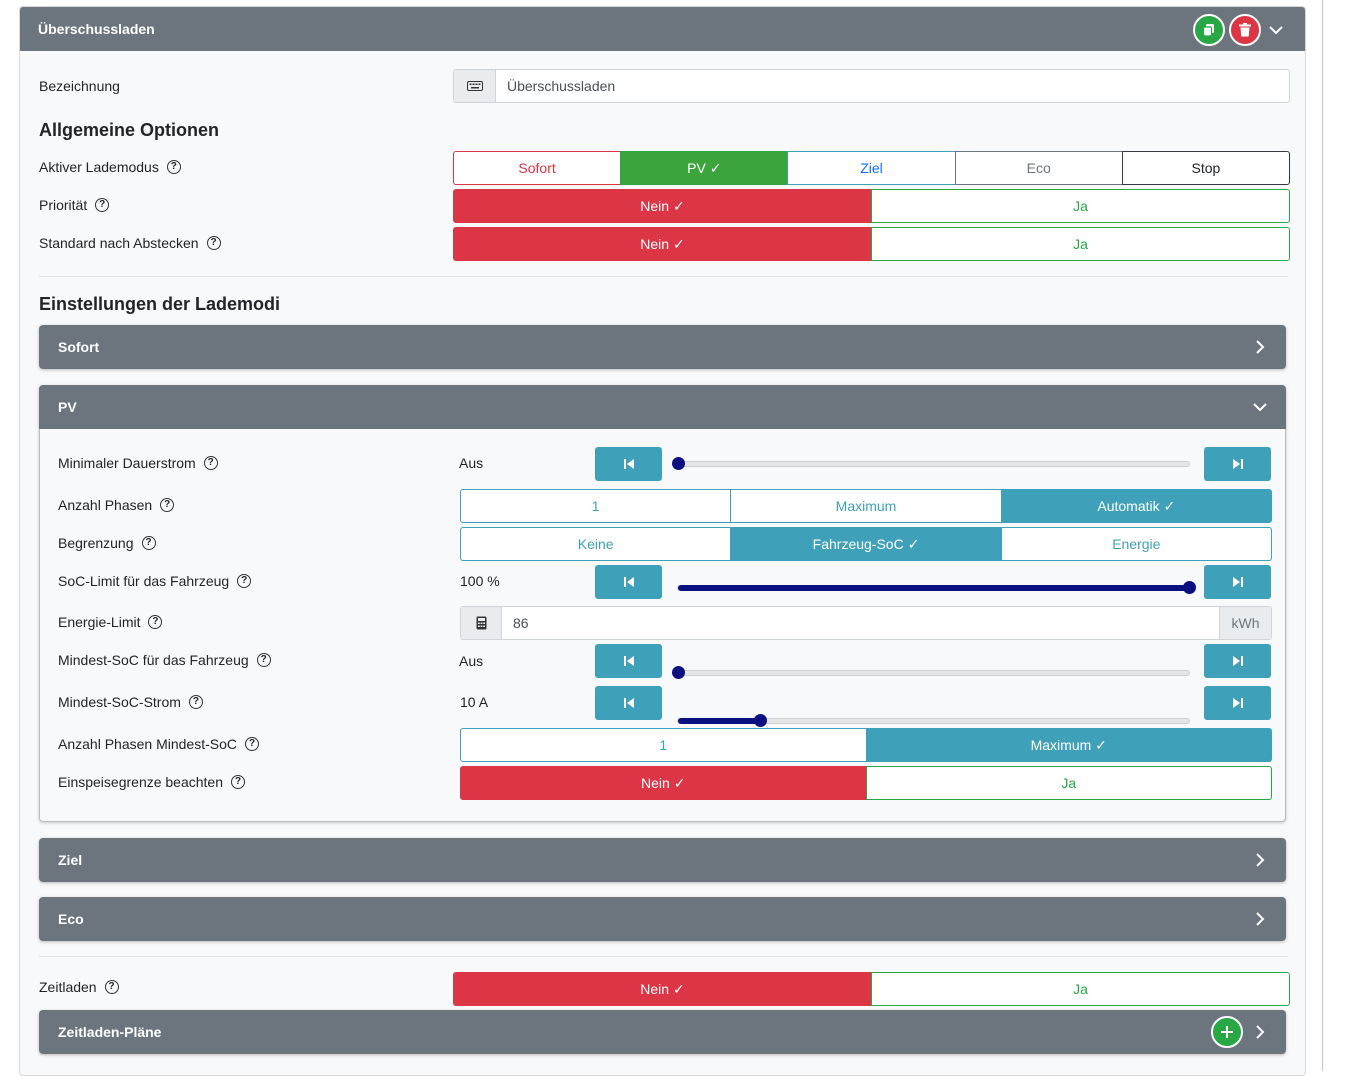 Image resolution: width=1354 pixels, height=1076 pixels. I want to click on soc-limit-label: SoC-Limit für das Fahrzeug?, so click(155, 581).